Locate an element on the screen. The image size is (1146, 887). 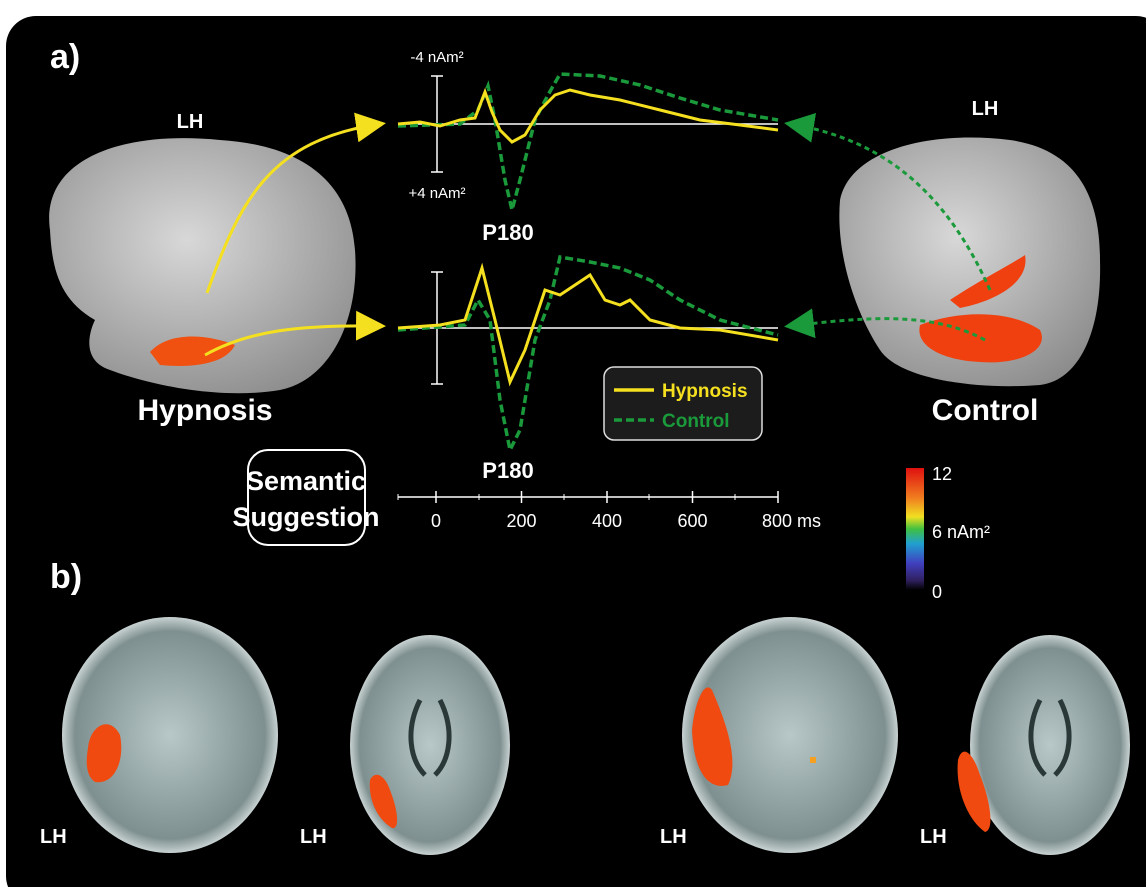
legend-entry: Hypnosis is located at coordinates (705, 391).